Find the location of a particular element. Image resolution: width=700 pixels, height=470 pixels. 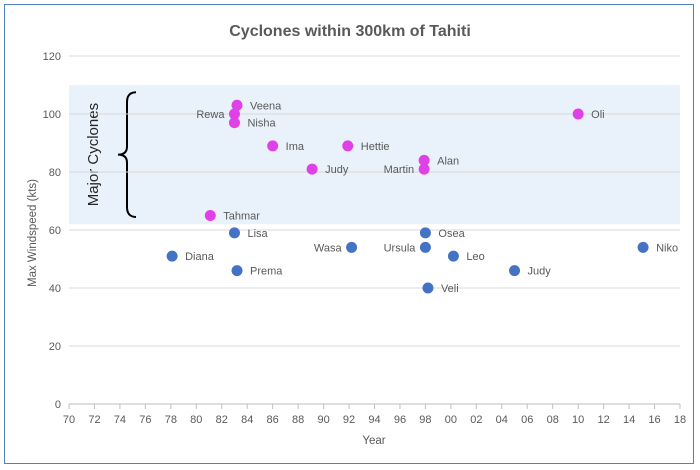

x-tick-label: 82 is located at coordinates (222, 420).